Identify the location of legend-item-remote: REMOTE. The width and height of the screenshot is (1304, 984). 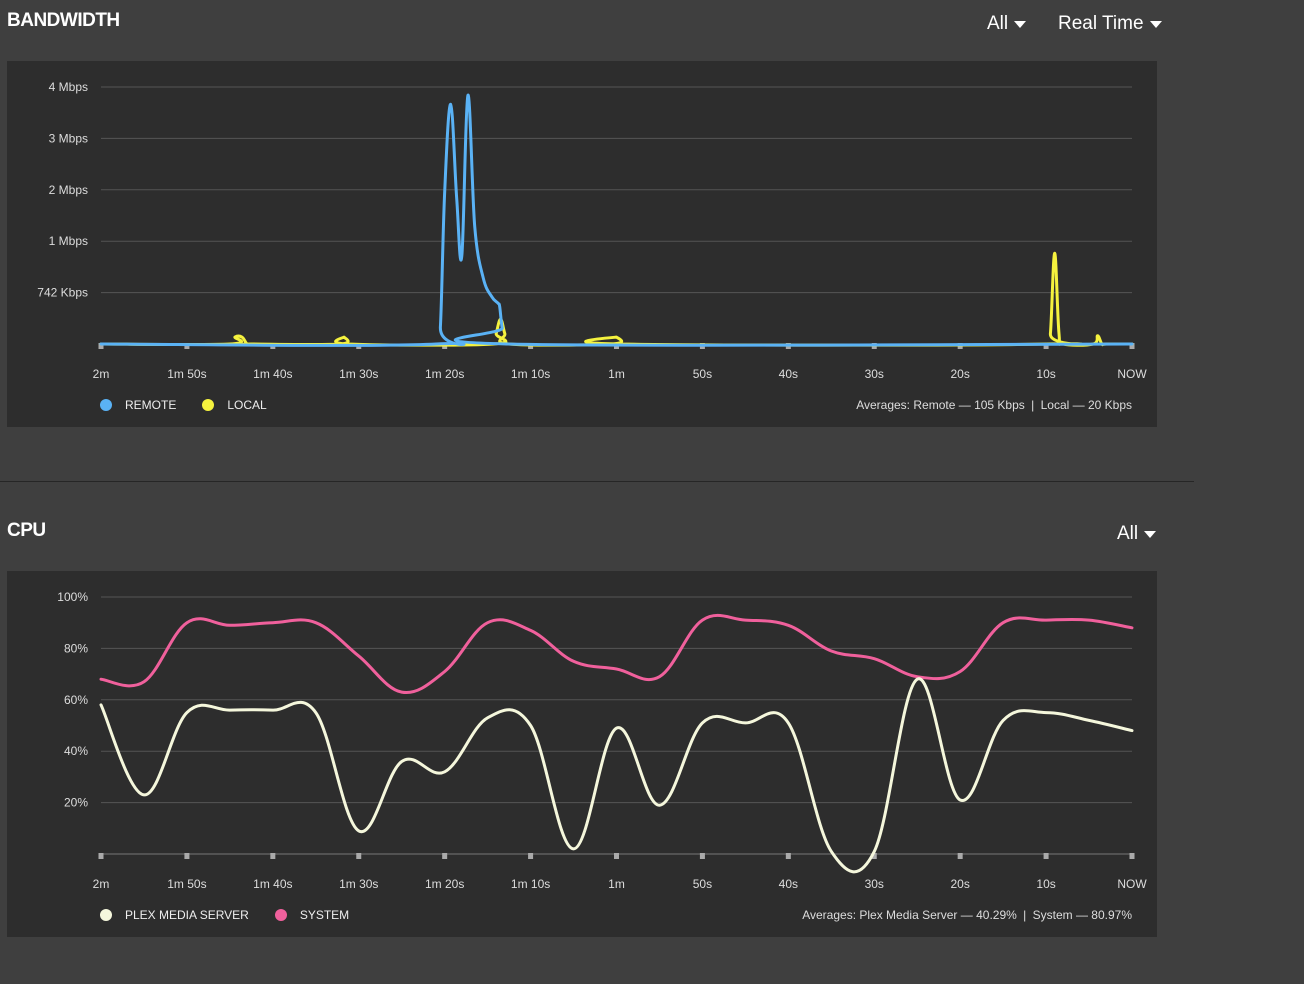
(138, 405).